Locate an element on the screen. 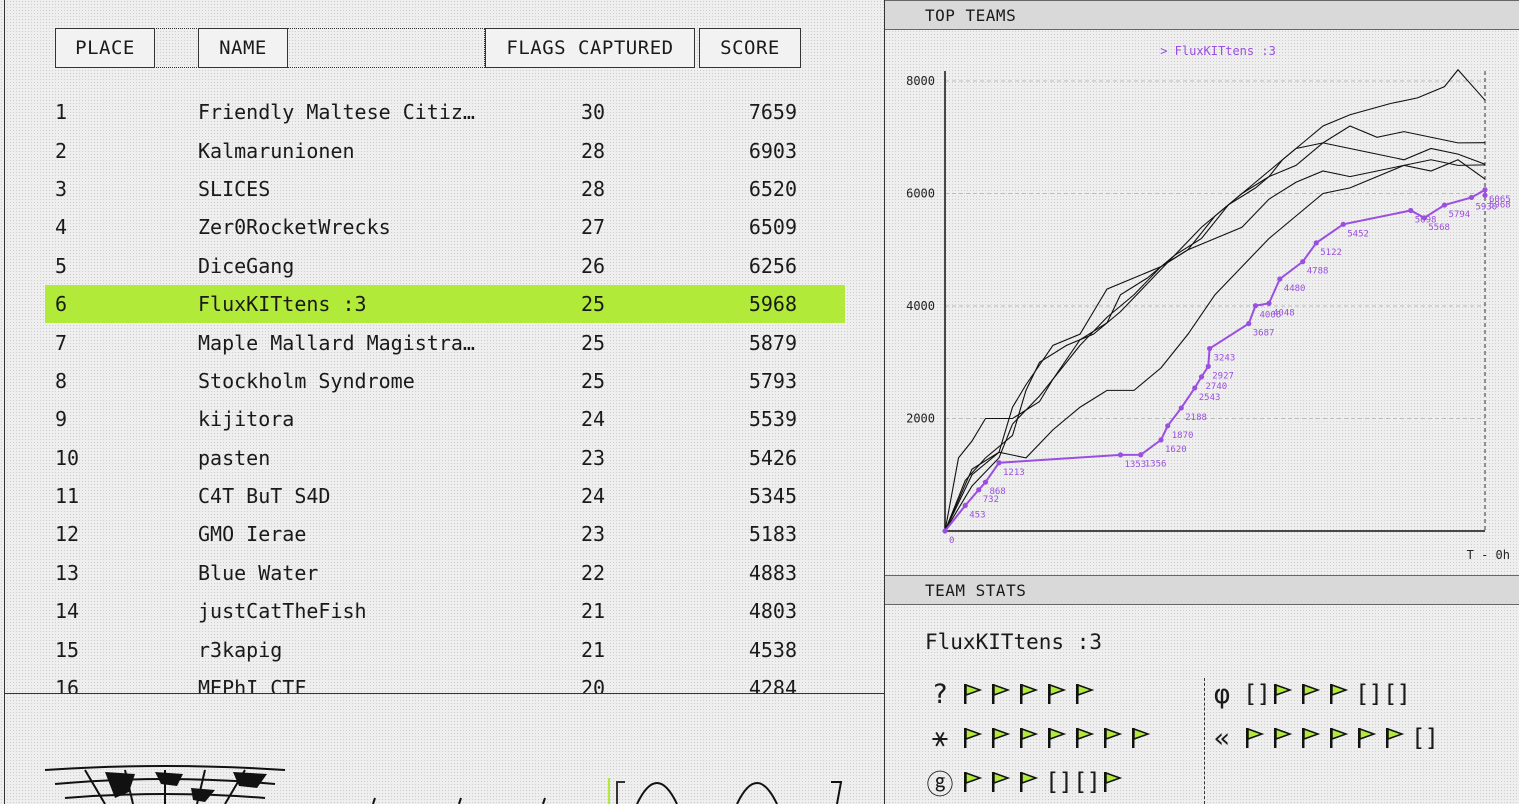 The height and width of the screenshot is (804, 1519). data-label: 5568 is located at coordinates (1439, 228).